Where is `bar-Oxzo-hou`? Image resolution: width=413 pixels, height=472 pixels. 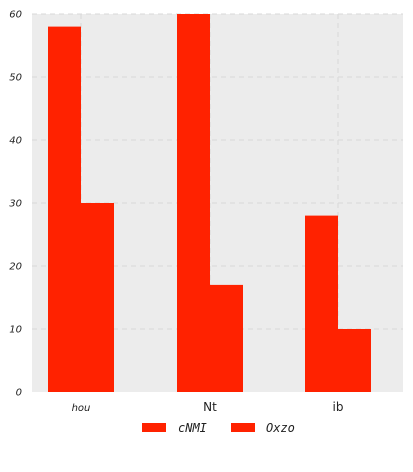 bar-Oxzo-hou is located at coordinates (97, 297).